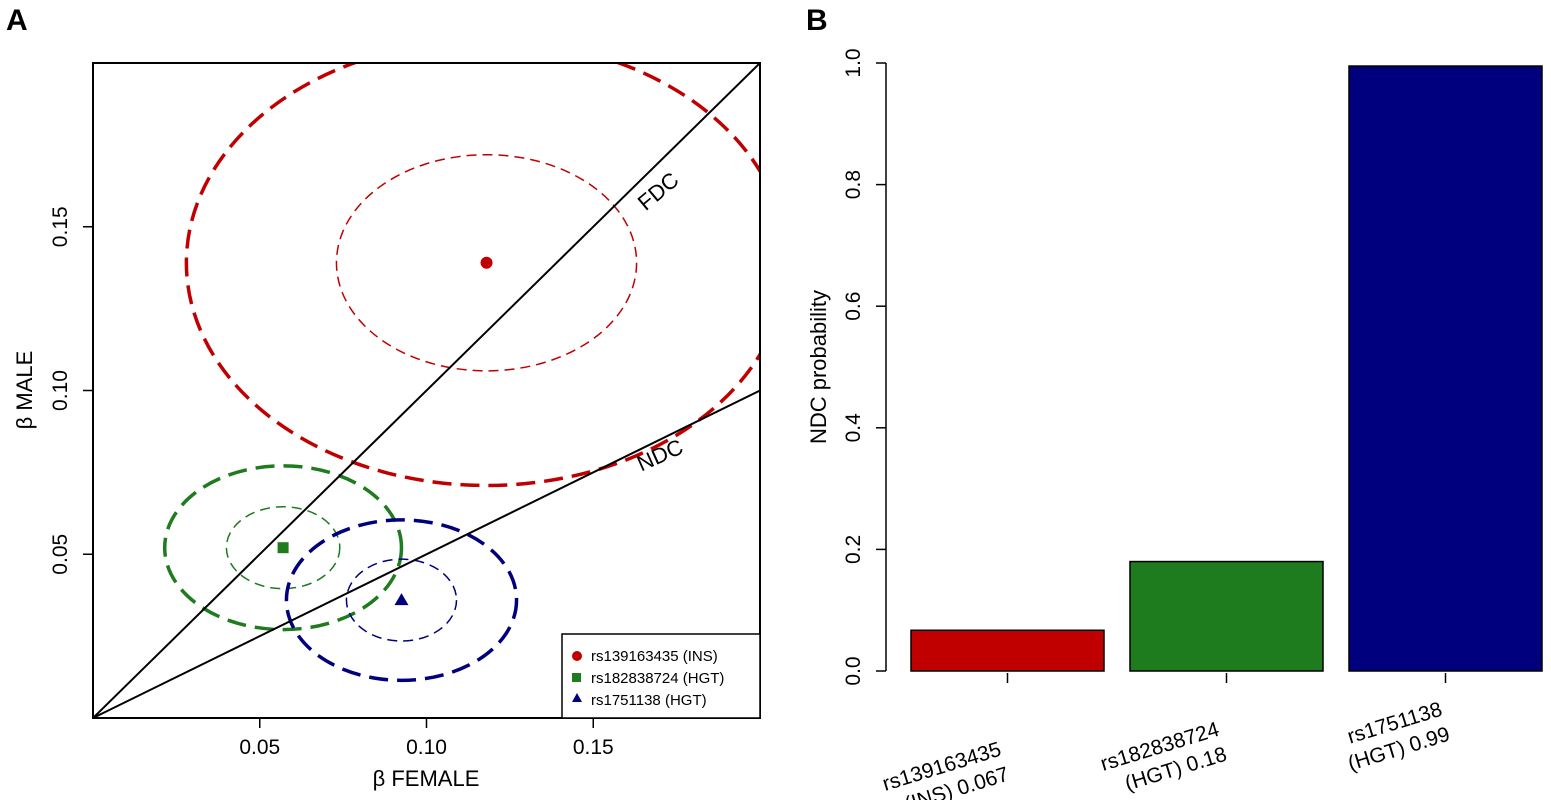 The height and width of the screenshot is (800, 1551). What do you see at coordinates (577, 697) in the screenshot?
I see `legend-marker-triangle` at bounding box center [577, 697].